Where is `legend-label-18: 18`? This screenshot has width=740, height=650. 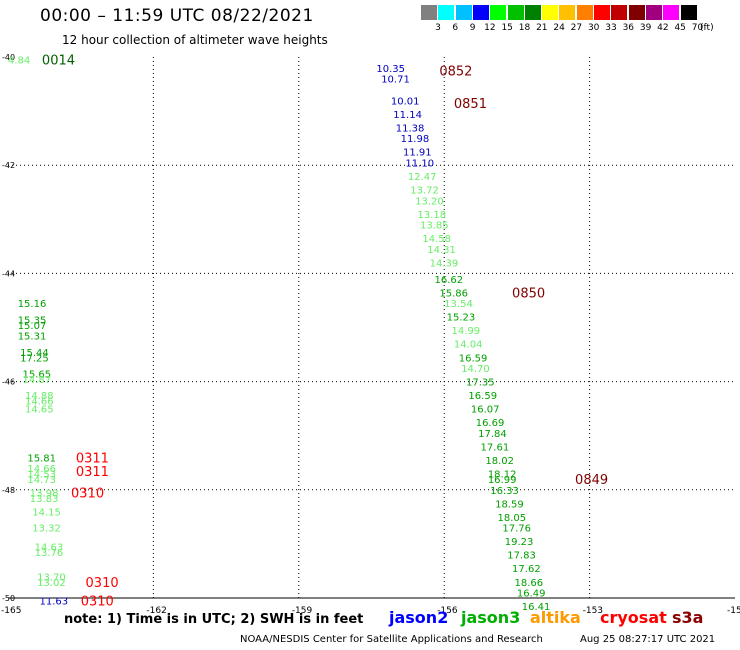
legend-label-18: 18 is located at coordinates (524, 28).